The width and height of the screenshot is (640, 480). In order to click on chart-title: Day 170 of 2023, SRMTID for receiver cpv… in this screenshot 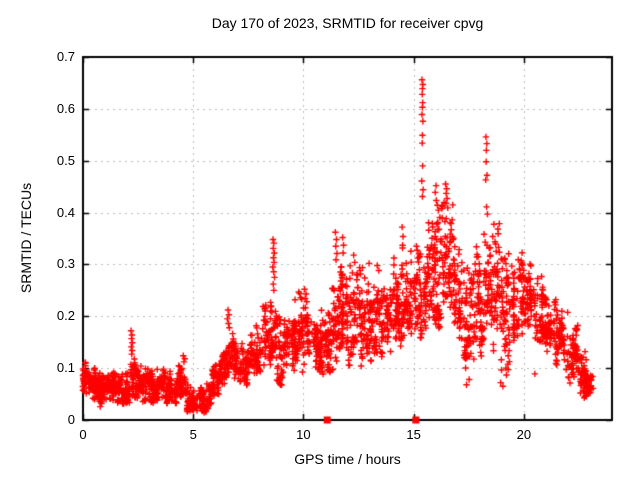, I will do `click(347, 23)`.